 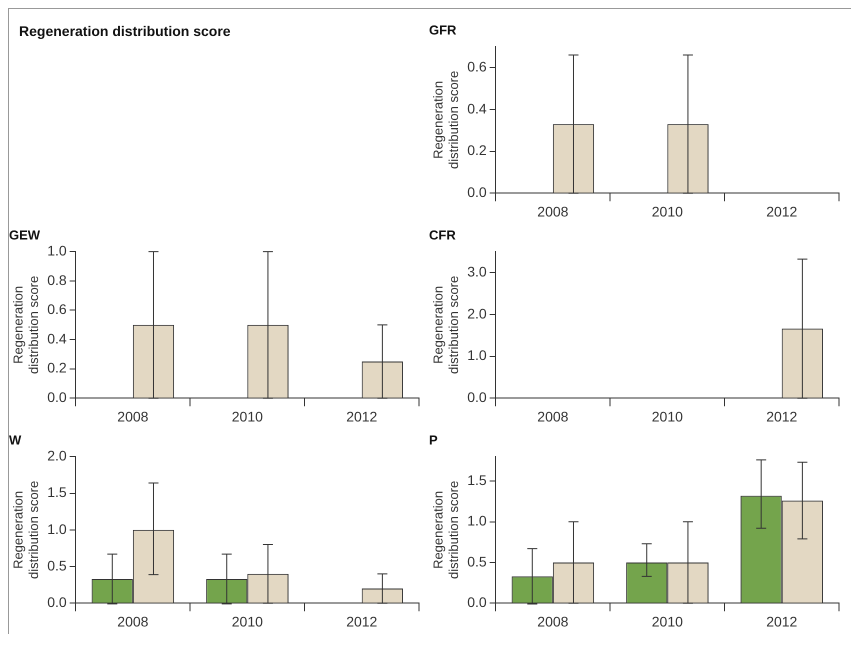 What do you see at coordinates (443, 30) in the screenshot?
I see `chart-title: GFR` at bounding box center [443, 30].